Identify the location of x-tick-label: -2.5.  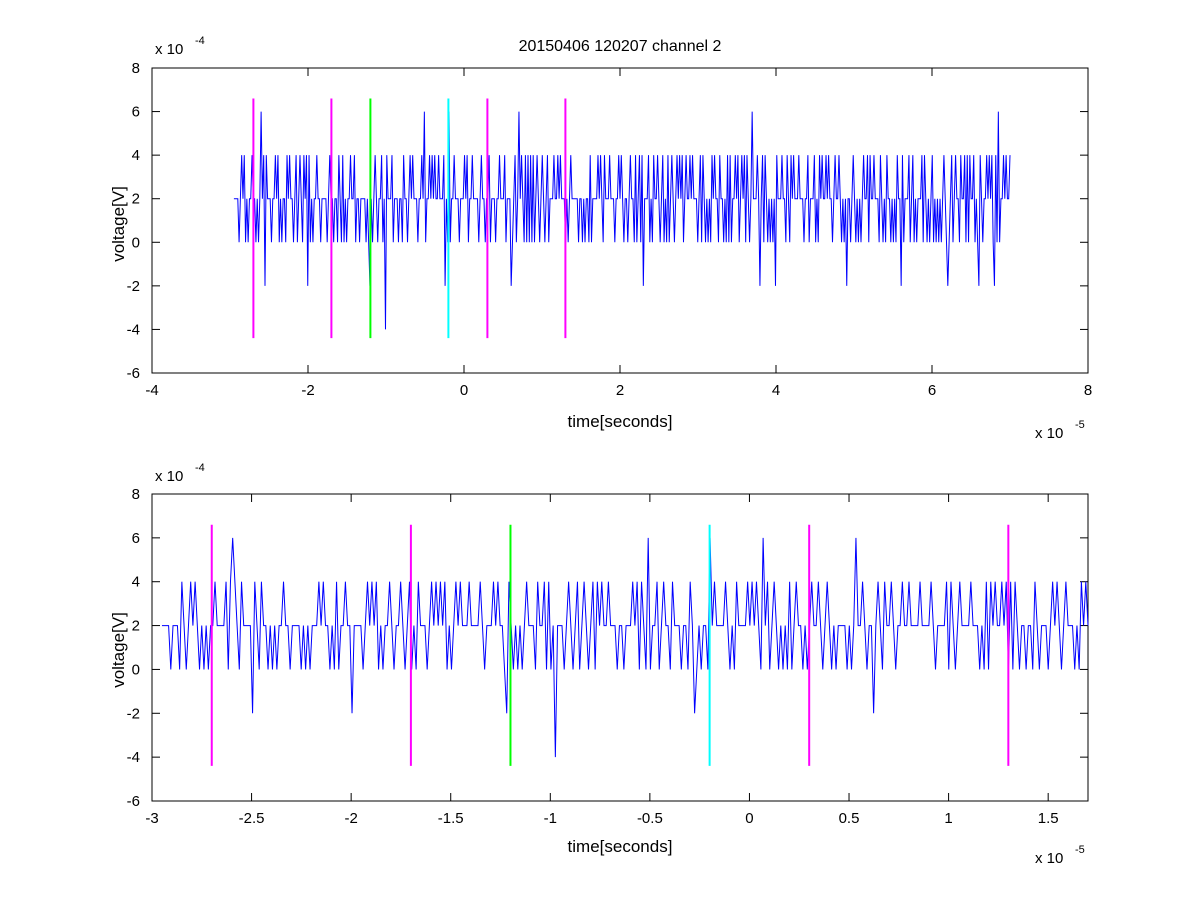
(252, 818).